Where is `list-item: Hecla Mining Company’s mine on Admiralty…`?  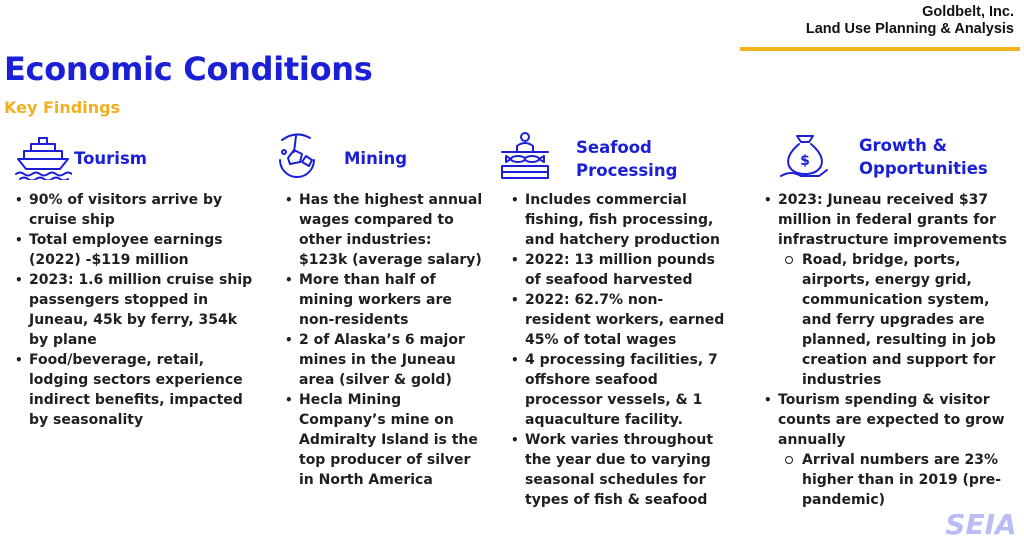
list-item: Hecla Mining Company’s mine on Admiralty… is located at coordinates (384, 440).